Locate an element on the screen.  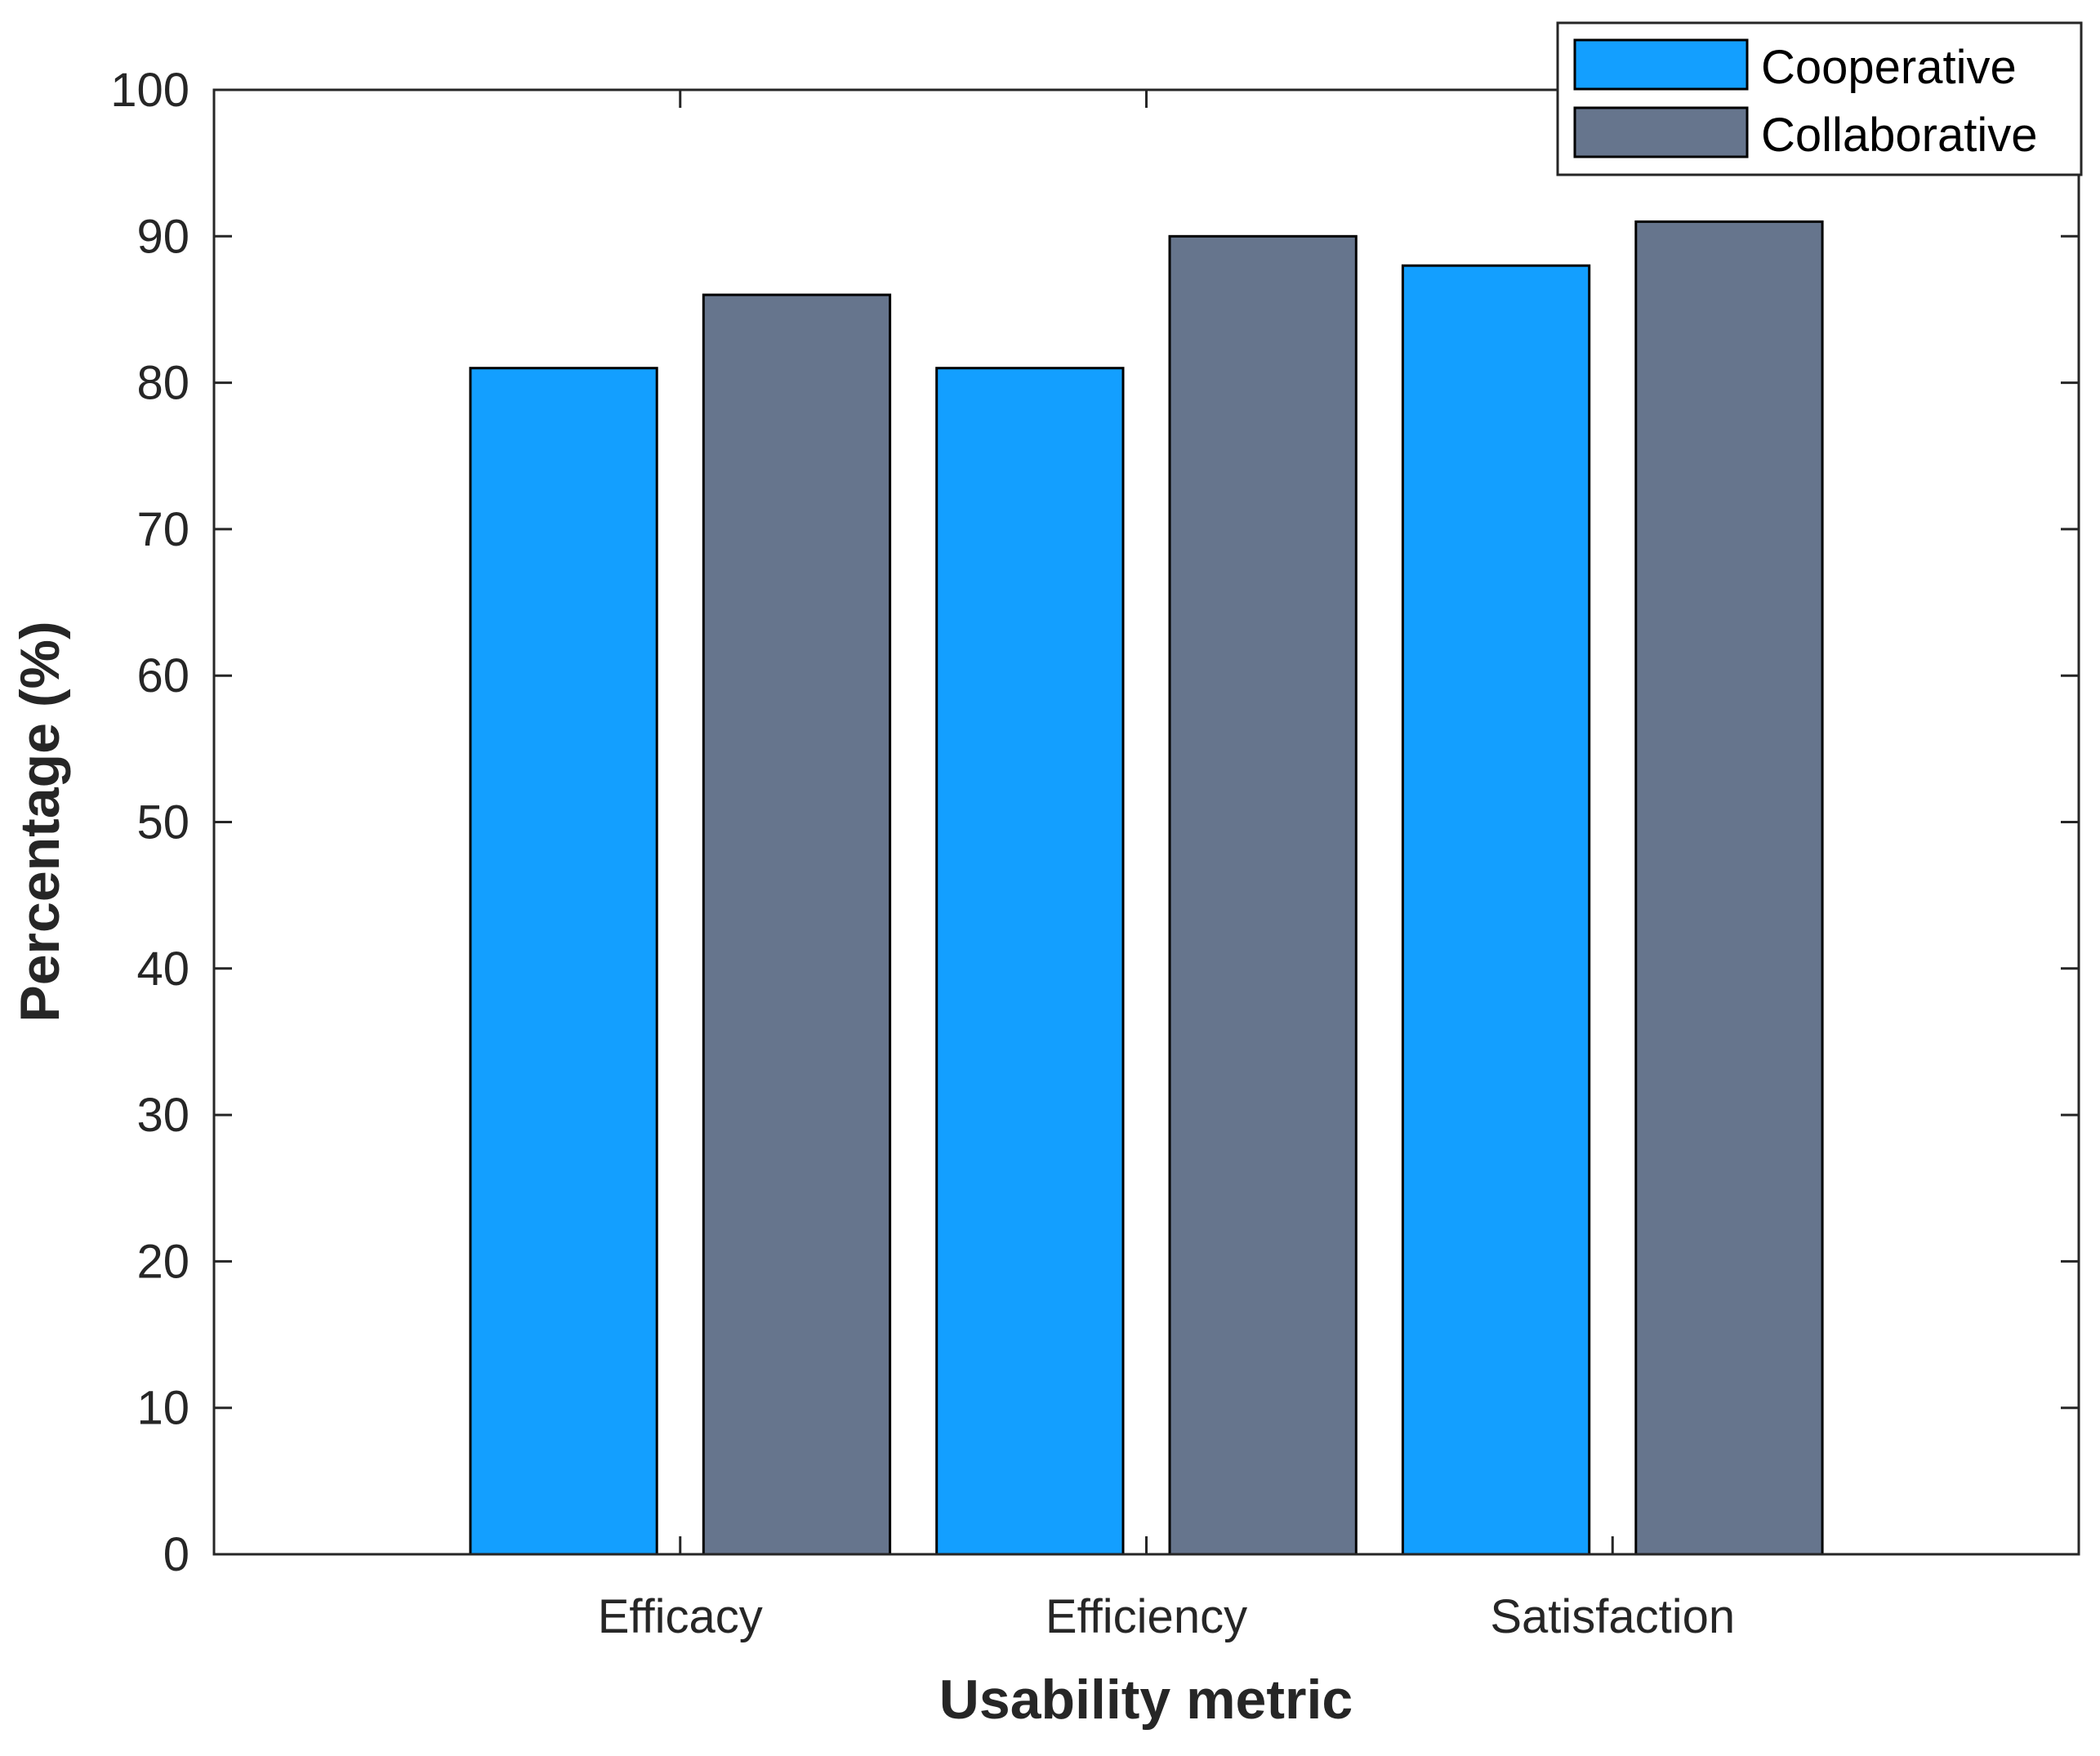
y-tick-label: 40 is located at coordinates (162, 969).